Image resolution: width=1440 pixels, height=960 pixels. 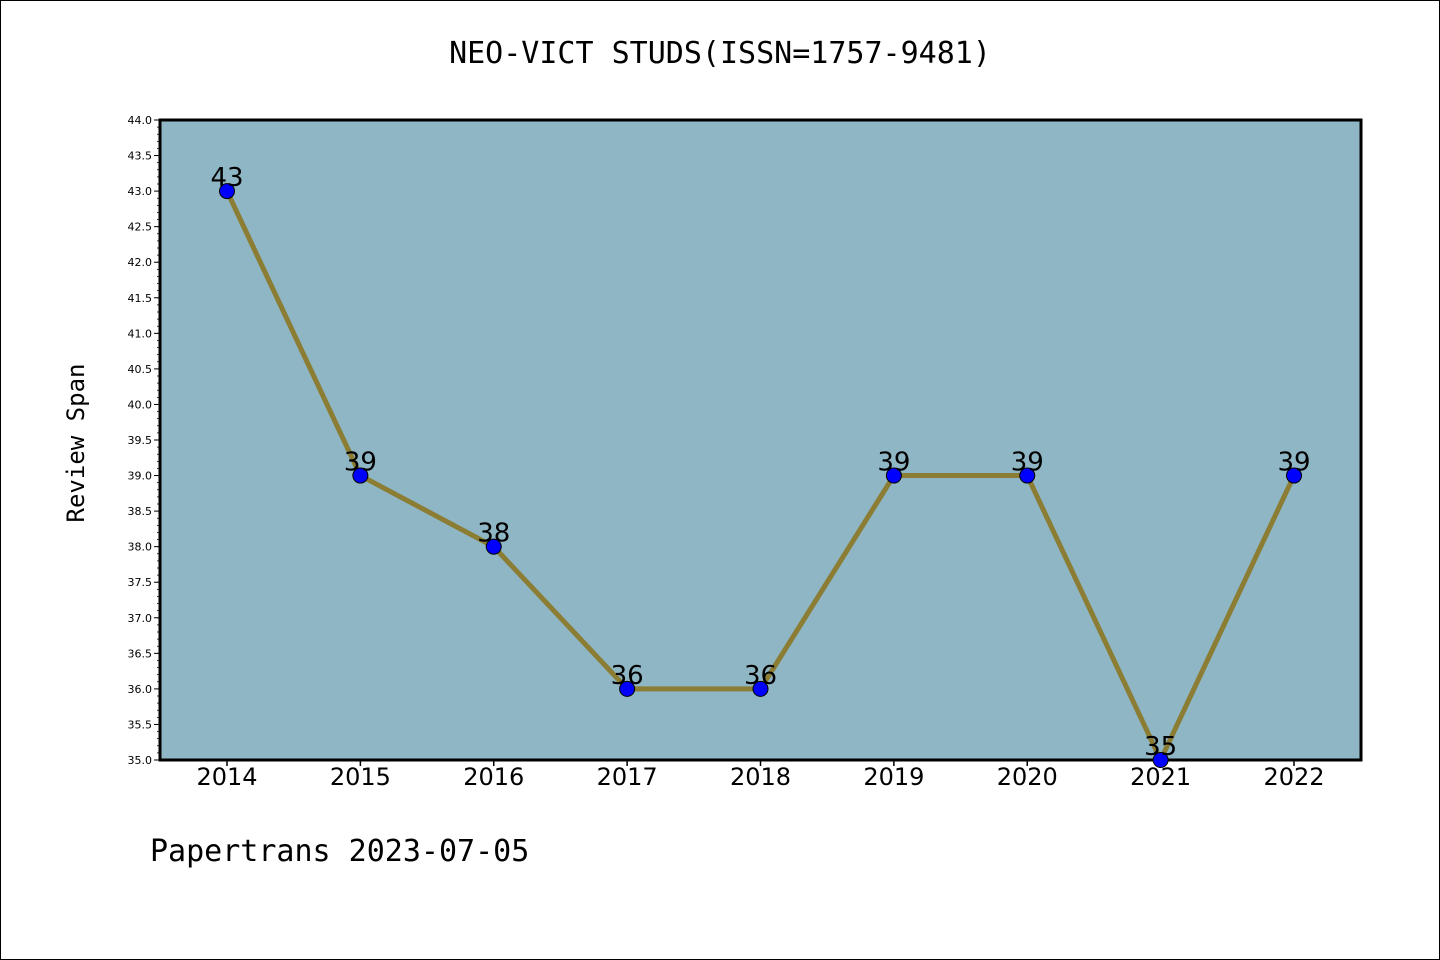 What do you see at coordinates (140, 689) in the screenshot?
I see `y-tick-label: 36.0` at bounding box center [140, 689].